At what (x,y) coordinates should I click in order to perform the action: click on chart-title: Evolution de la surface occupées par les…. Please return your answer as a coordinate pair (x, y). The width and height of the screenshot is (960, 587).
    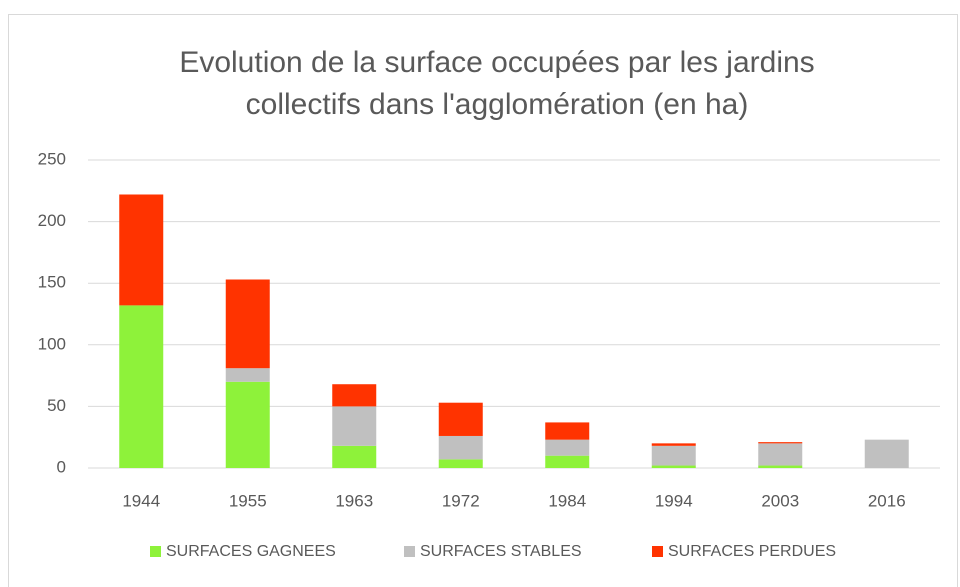
    Looking at the image, I should click on (496, 62).